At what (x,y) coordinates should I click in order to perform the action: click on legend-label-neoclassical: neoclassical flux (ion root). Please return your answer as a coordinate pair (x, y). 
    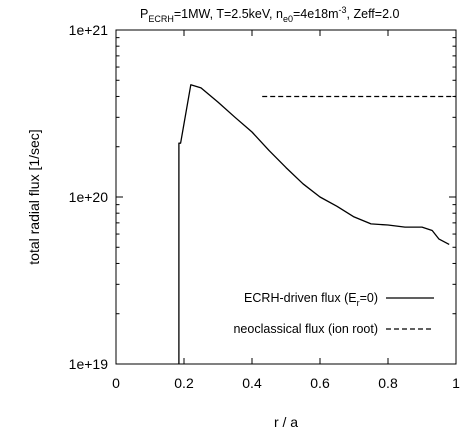
    Looking at the image, I should click on (305, 329).